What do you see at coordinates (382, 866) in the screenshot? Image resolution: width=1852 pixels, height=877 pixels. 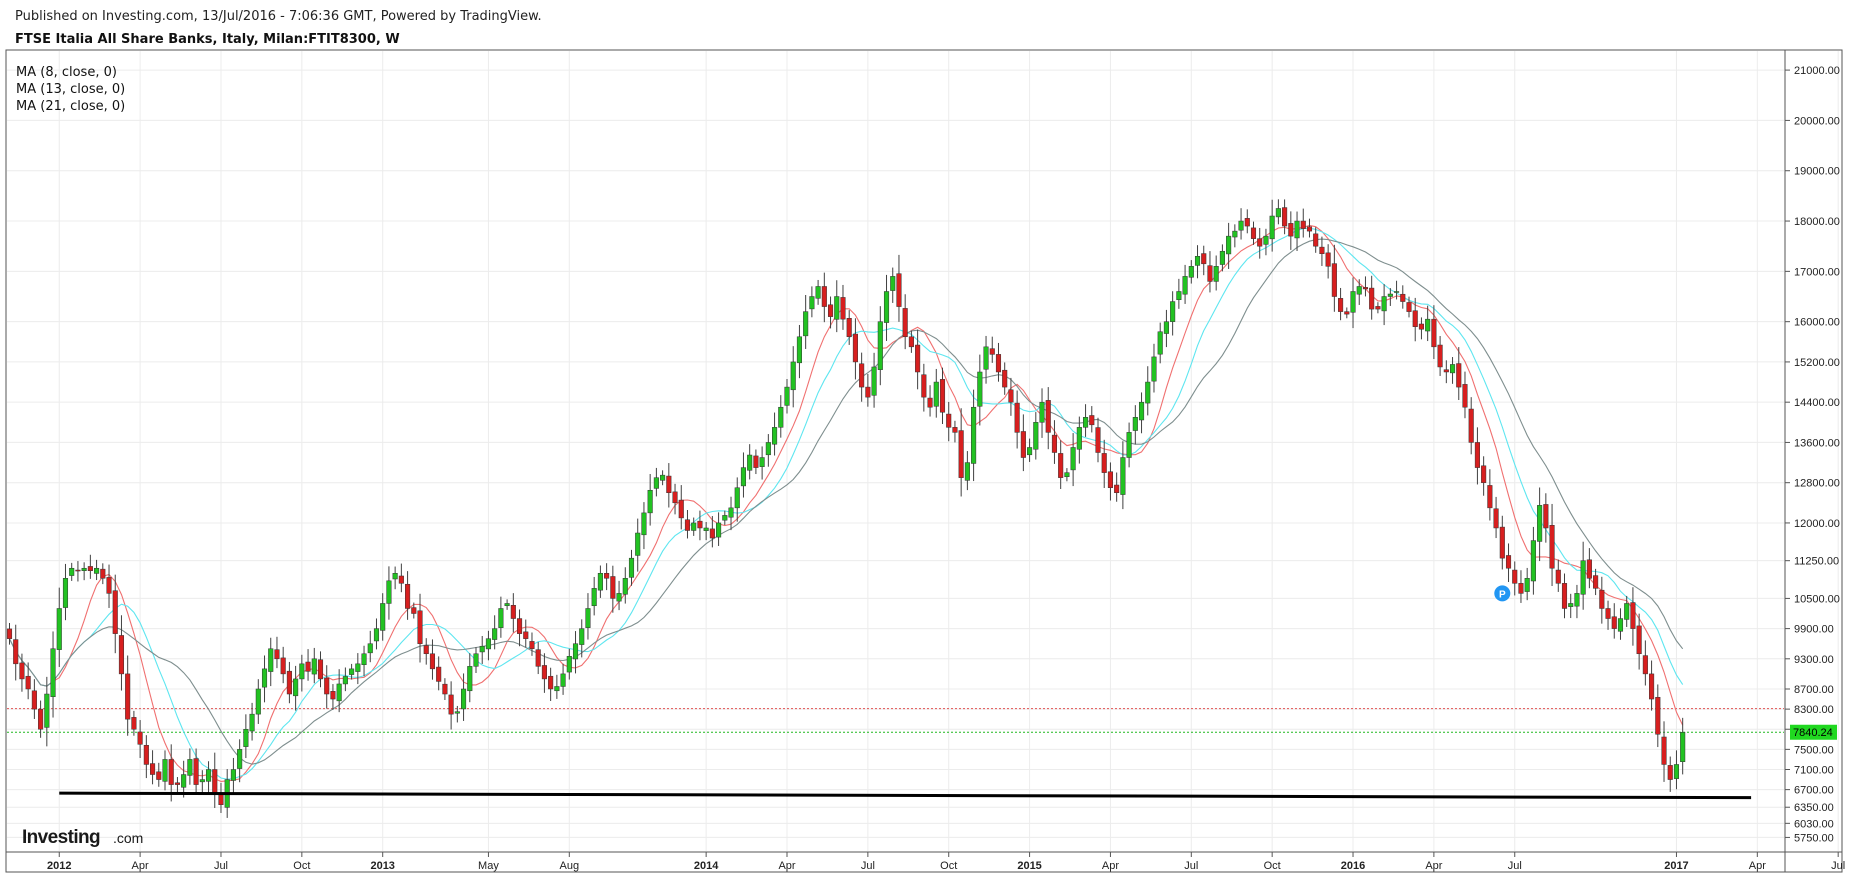 I see `x-tick-label: 2013` at bounding box center [382, 866].